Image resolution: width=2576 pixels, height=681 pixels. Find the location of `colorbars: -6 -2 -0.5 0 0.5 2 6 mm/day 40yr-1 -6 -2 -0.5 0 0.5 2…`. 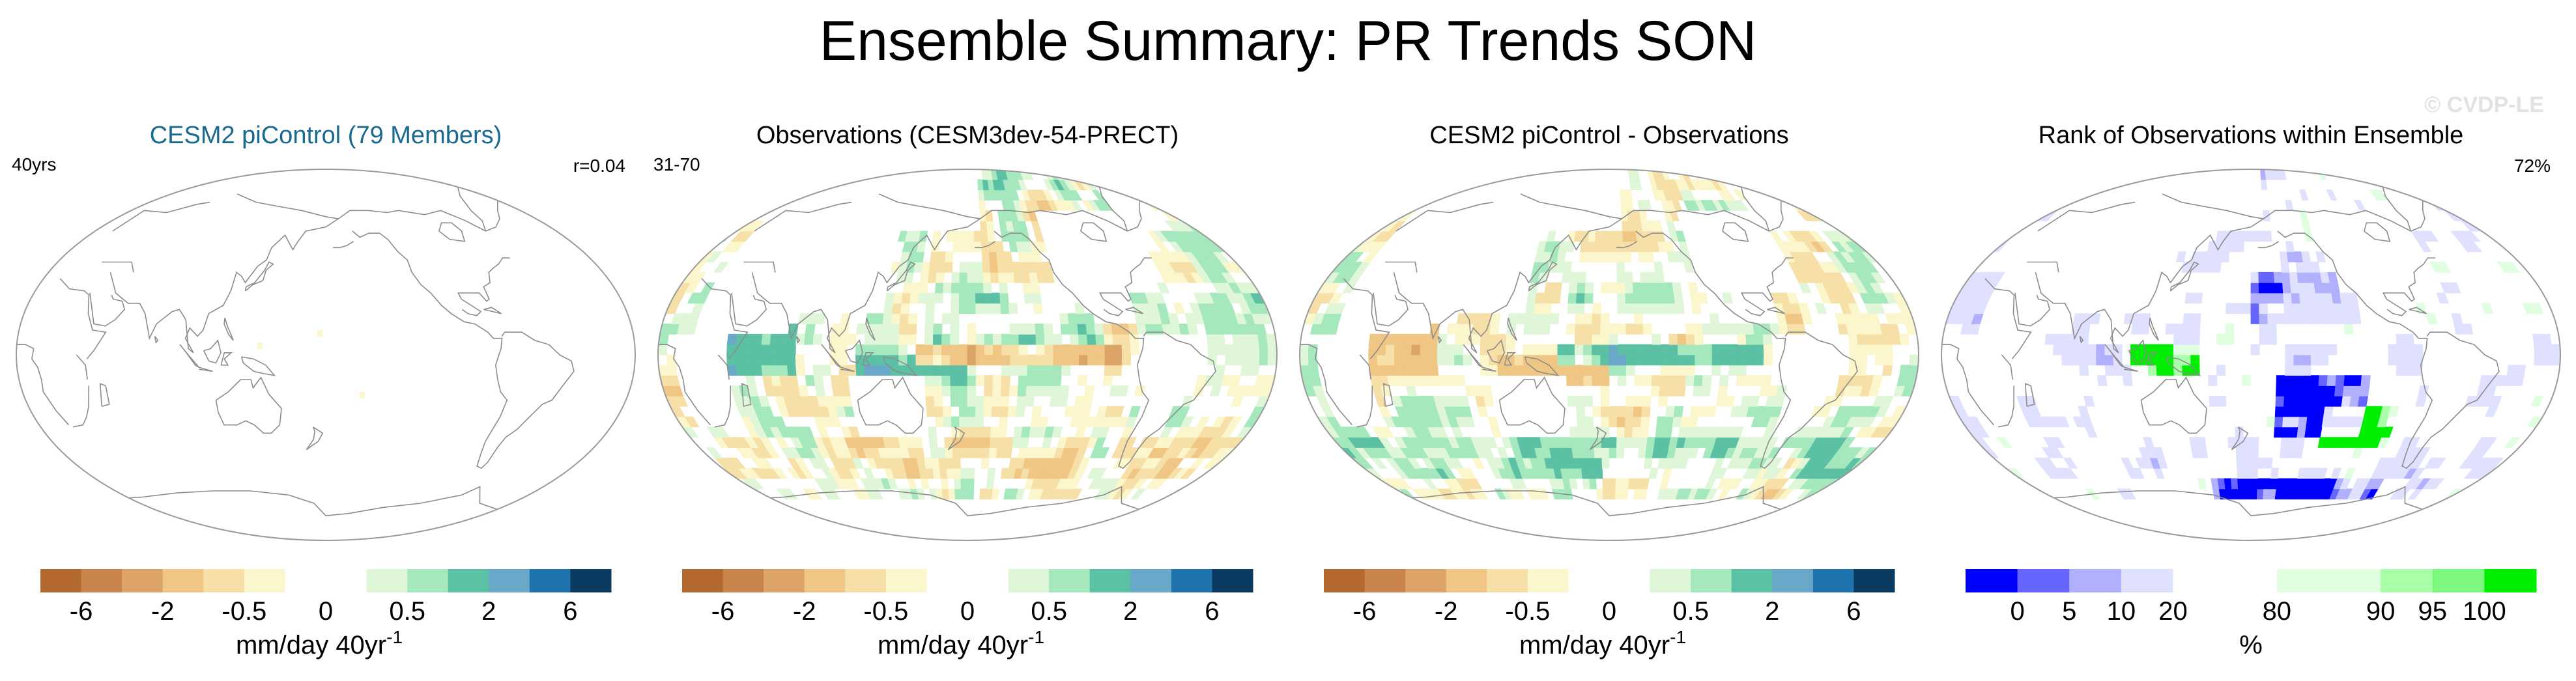

colorbars: -6 -2 -0.5 0 0.5 2 6 mm/day 40yr-1 -6 -2 -0.5 0 0.5 2… is located at coordinates (1289, 614).